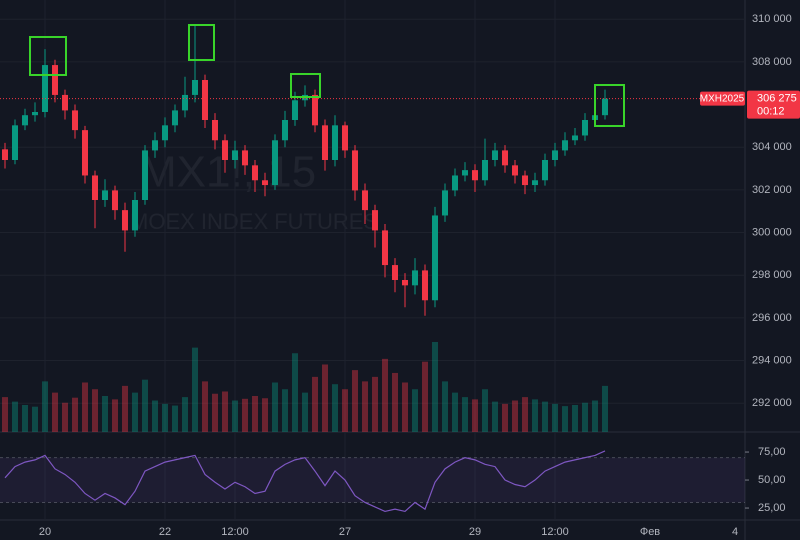 This screenshot has height=540, width=800. I want to click on x-tick-label: Фев, so click(650, 532).